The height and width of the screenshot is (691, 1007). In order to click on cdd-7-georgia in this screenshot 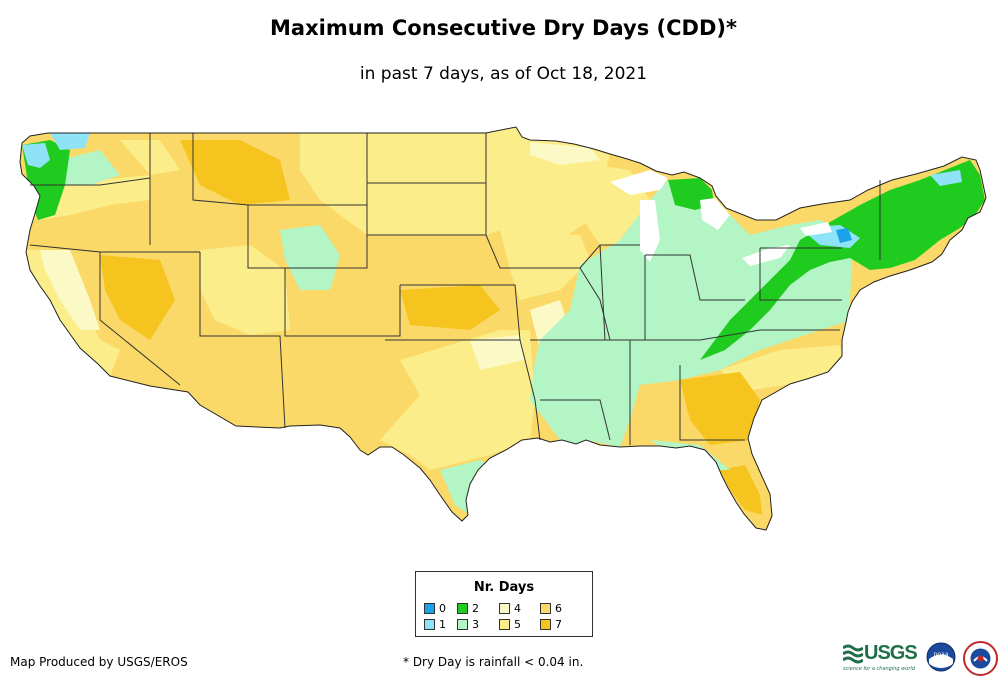, I will do `click(720, 408)`.